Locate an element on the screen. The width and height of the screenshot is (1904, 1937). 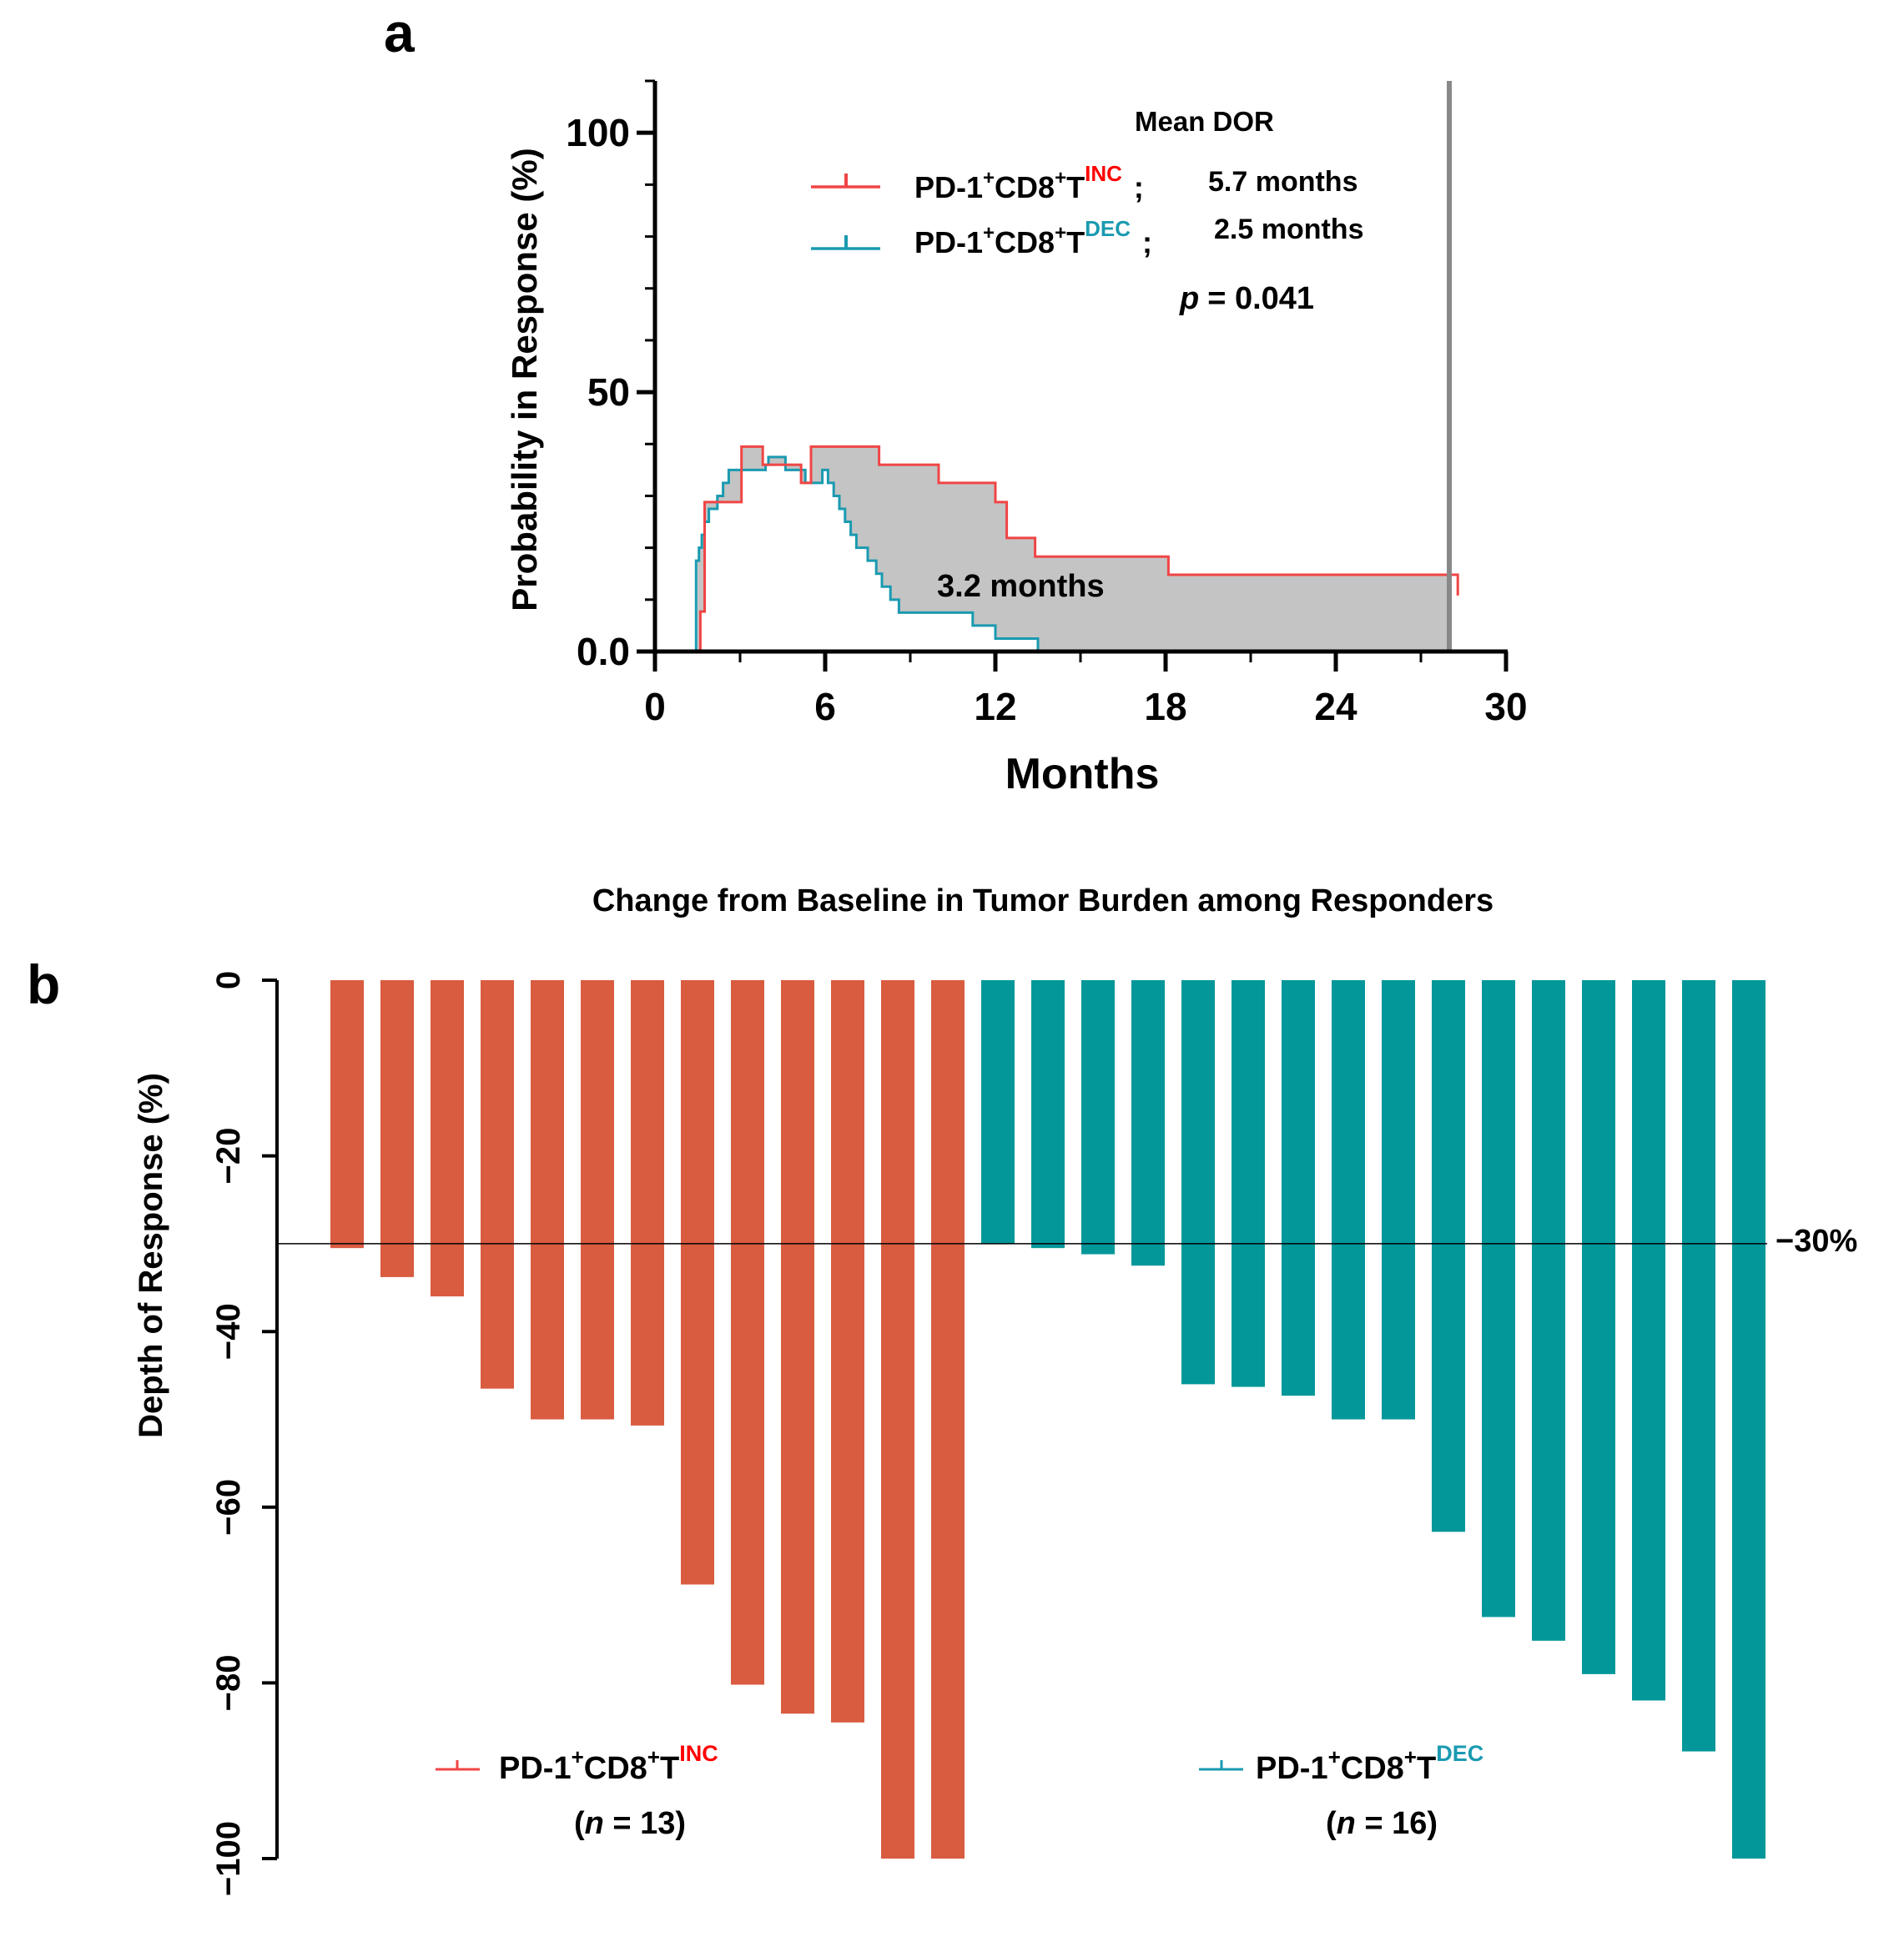
legend-title: Mean DOR is located at coordinates (1204, 121).